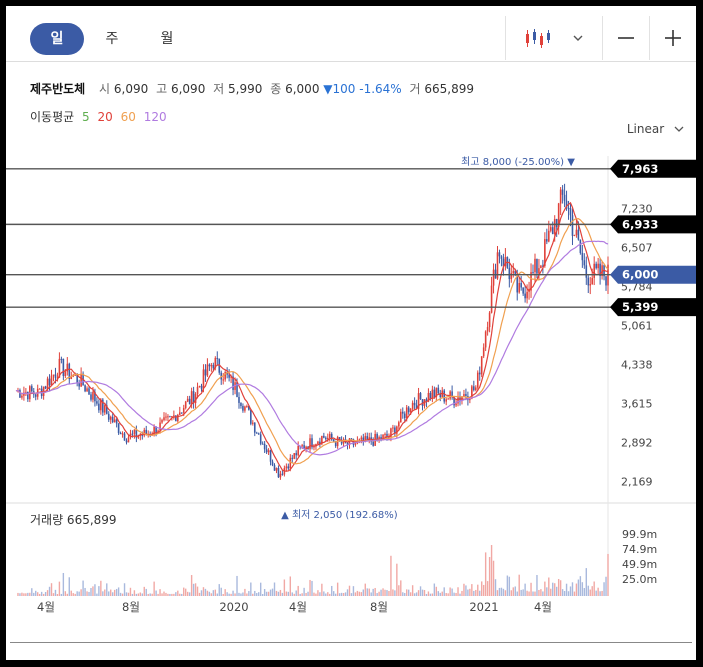 This screenshot has width=703, height=667. I want to click on tab-week: 주, so click(112, 39).